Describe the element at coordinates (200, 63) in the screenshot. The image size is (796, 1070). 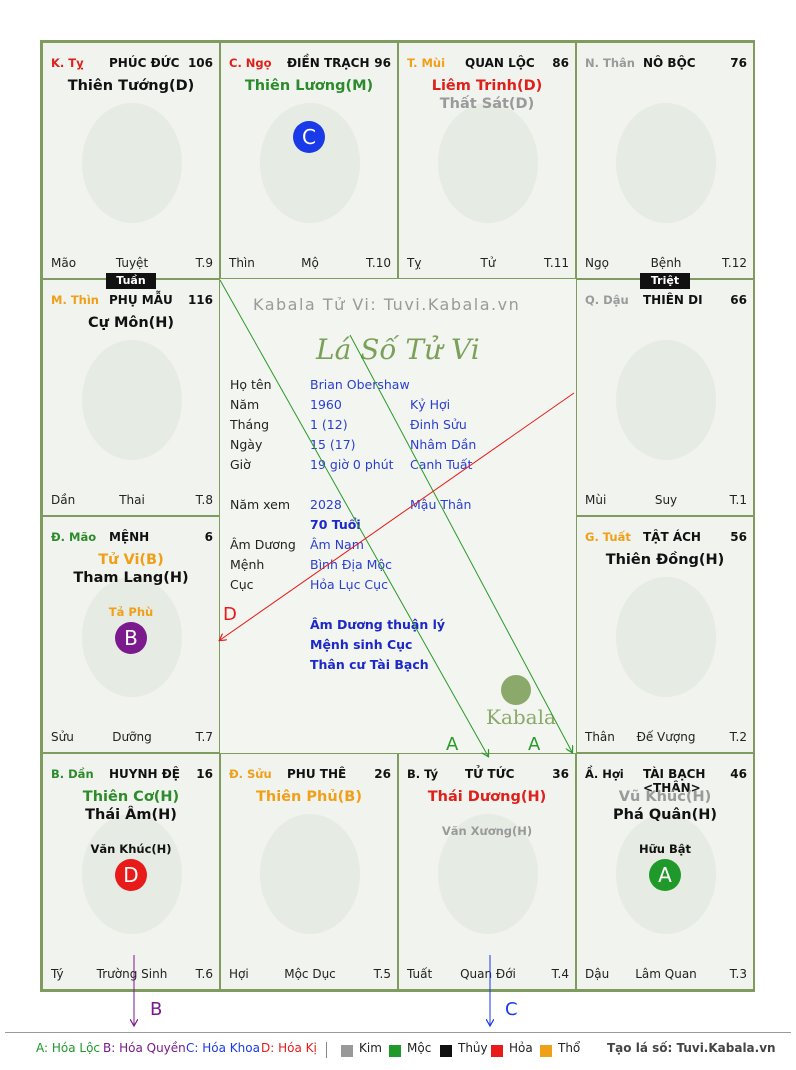
I see `palace-number: 106` at that location.